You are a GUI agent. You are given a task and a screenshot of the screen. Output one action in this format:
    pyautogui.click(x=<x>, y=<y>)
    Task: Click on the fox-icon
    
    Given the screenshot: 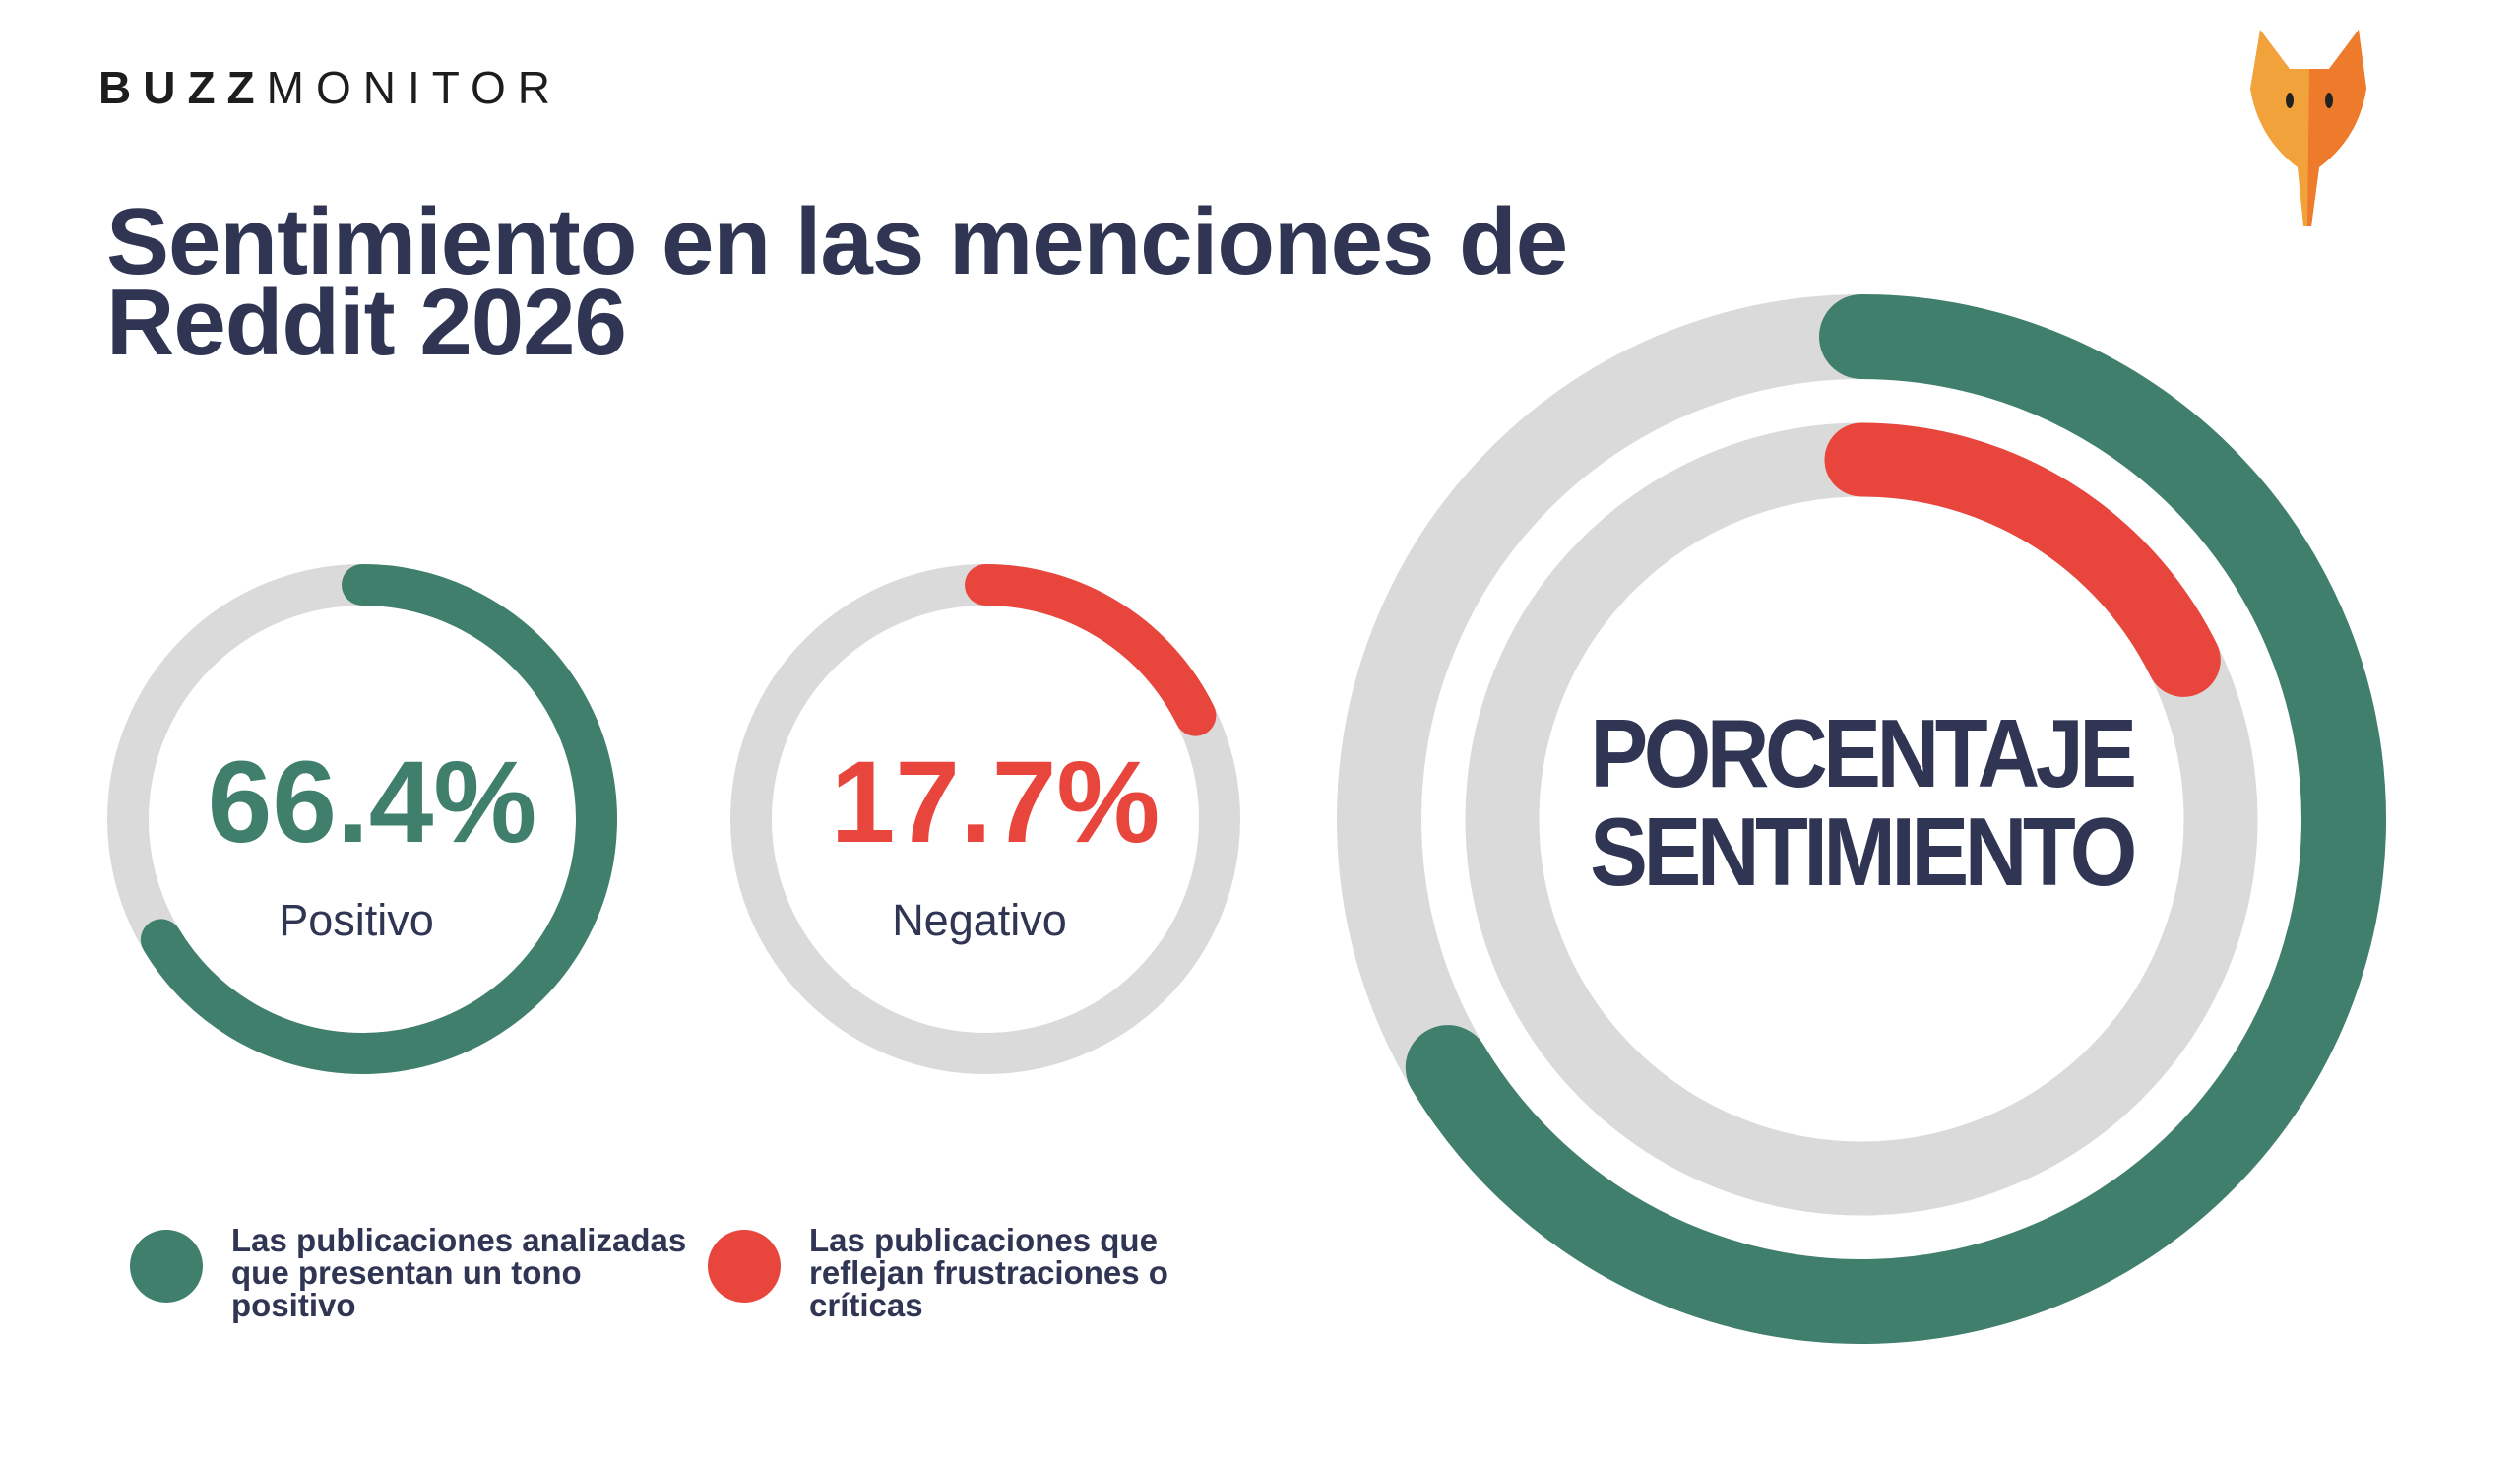 What is the action you would take?
    pyautogui.click(x=2308, y=128)
    